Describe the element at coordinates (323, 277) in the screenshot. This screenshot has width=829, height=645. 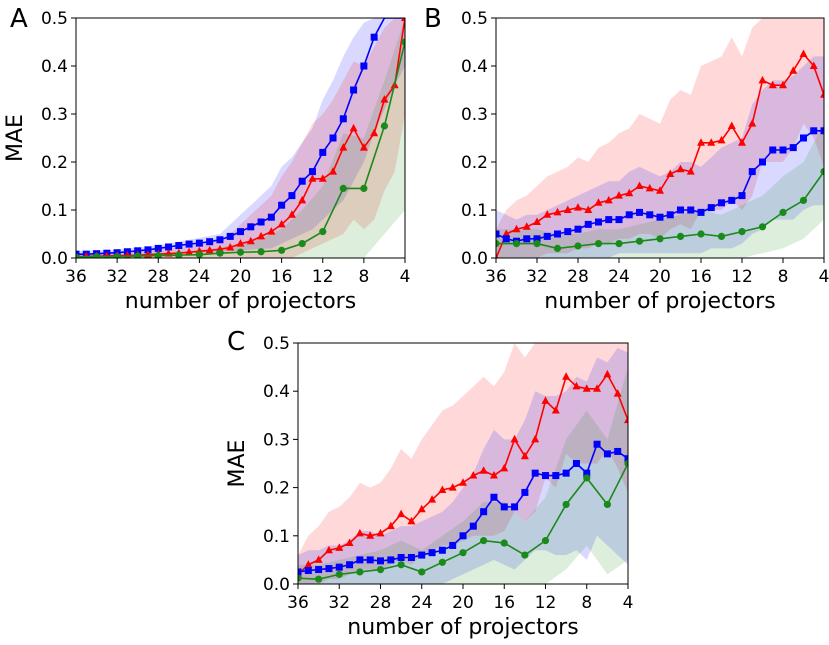
I see `x-tick-label: 12` at that location.